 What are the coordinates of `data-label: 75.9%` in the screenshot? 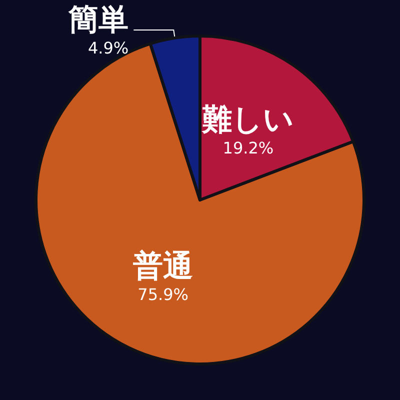 It's located at (163, 294).